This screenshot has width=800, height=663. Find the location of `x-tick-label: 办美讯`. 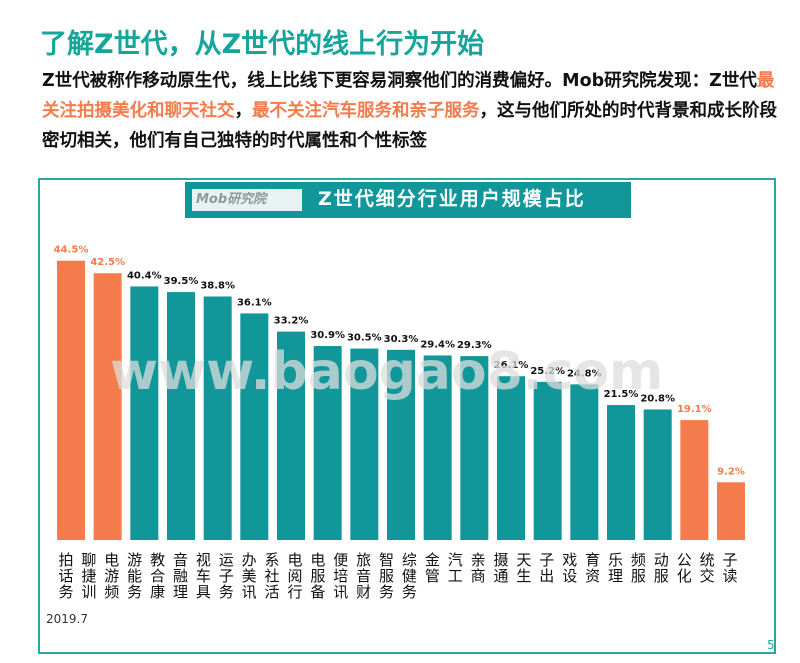

x-tick-label: 办美讯 is located at coordinates (249, 576).